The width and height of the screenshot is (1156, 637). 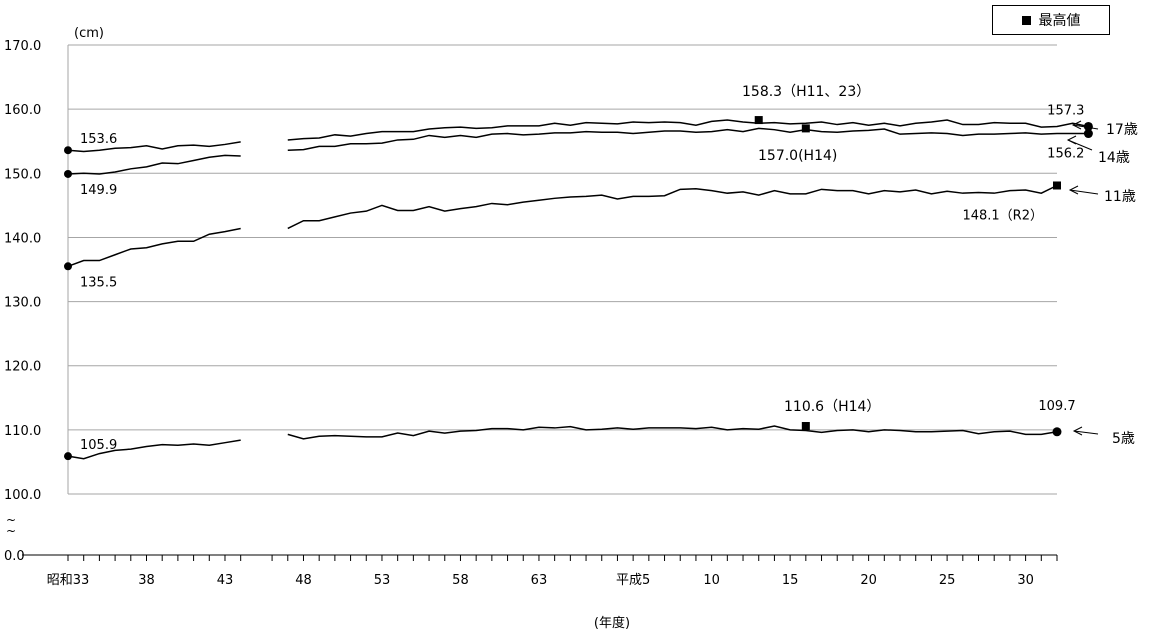 I want to click on x-tick-label: 48, so click(x=303, y=580).